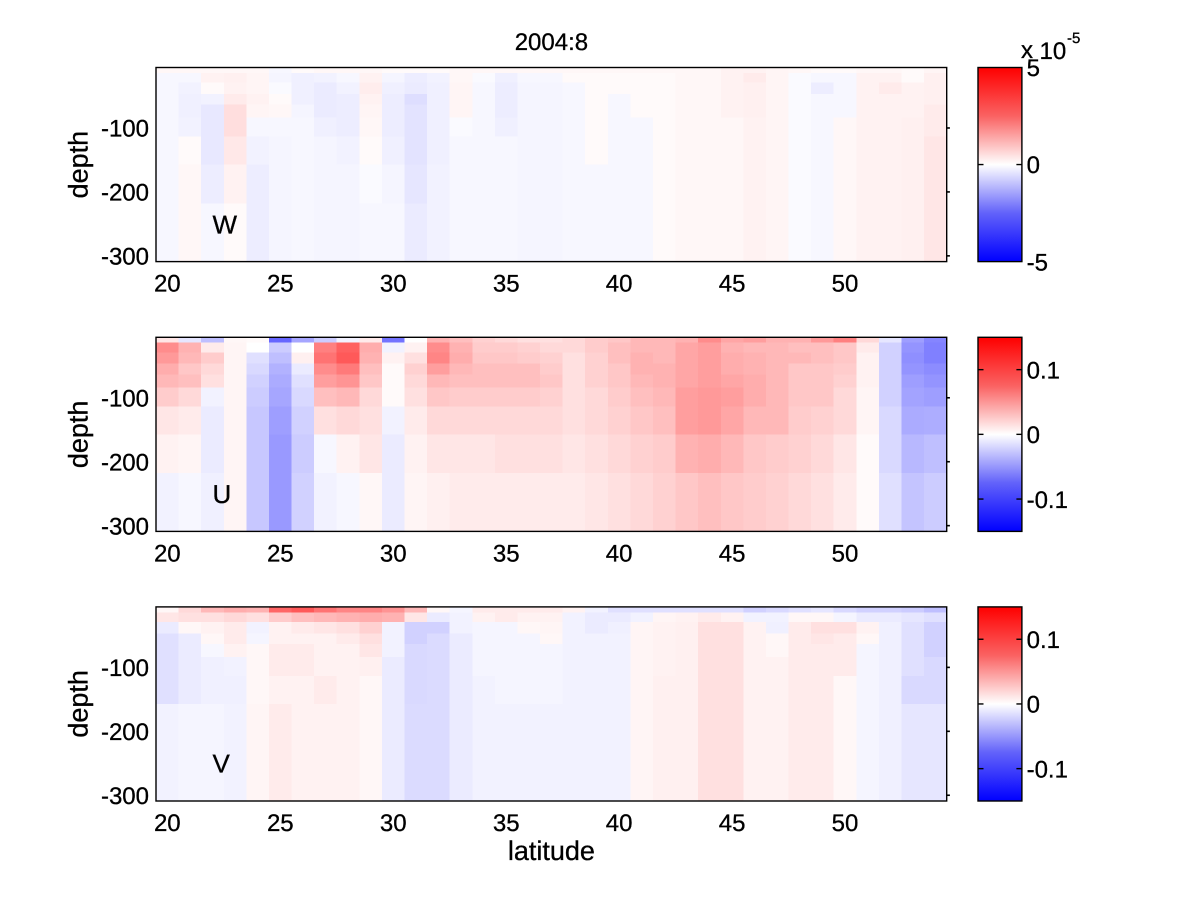  I want to click on svg-text: 10, so click(1053, 51).